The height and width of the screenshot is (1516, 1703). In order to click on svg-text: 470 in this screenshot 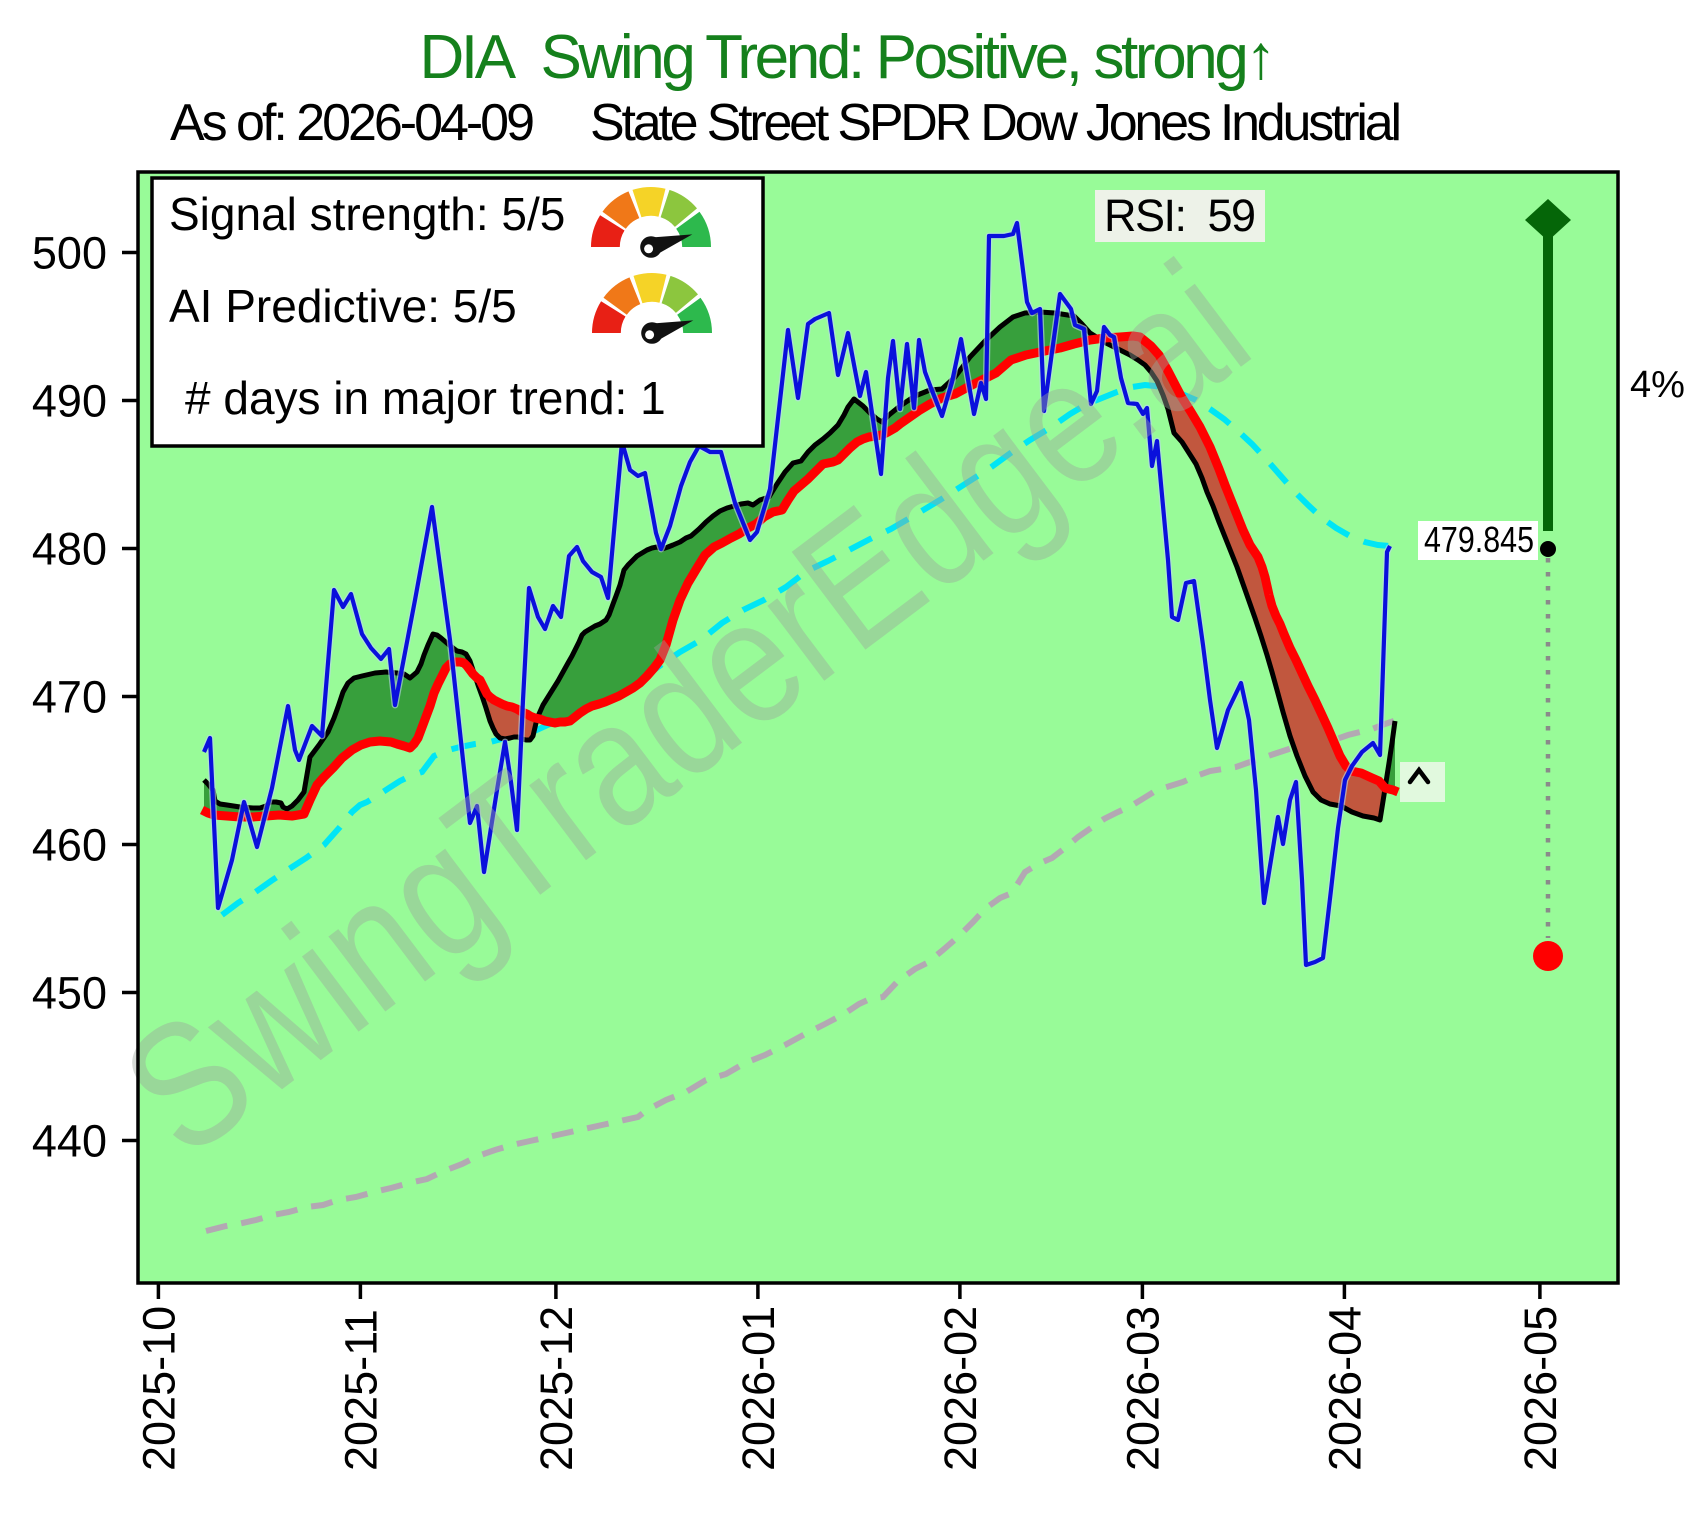, I will do `click(69, 697)`.